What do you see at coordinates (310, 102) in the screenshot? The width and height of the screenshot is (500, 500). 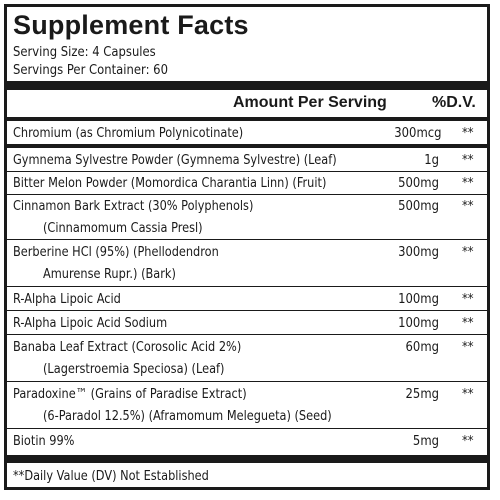 I see `amount-per-serving-header: Amount Per Serving` at bounding box center [310, 102].